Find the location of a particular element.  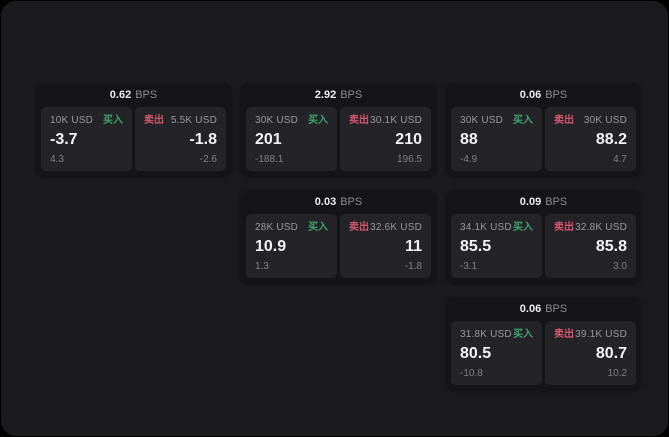

bps-value: 0.62 is located at coordinates (120, 95).